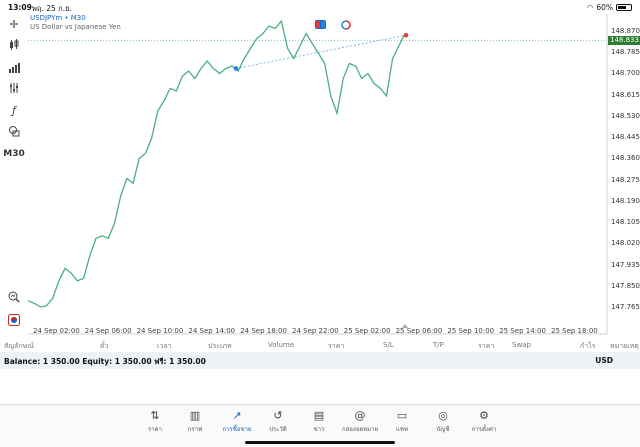 Image resolution: width=640 pixels, height=447 pixels. I want to click on column-header: Volume, so click(281, 345).